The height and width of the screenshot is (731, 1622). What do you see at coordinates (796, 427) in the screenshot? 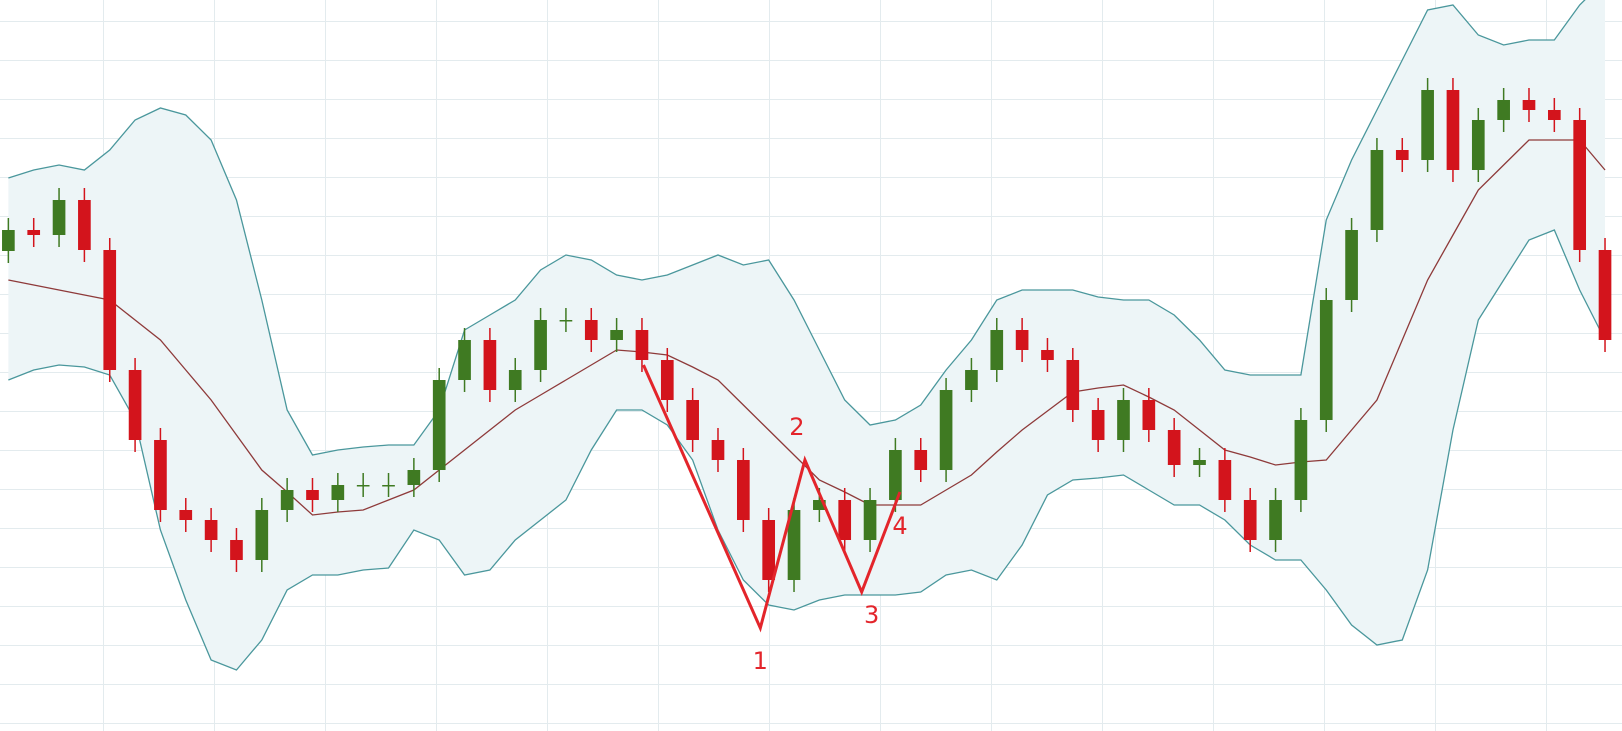
I see `pattern-label: 2` at bounding box center [796, 427].